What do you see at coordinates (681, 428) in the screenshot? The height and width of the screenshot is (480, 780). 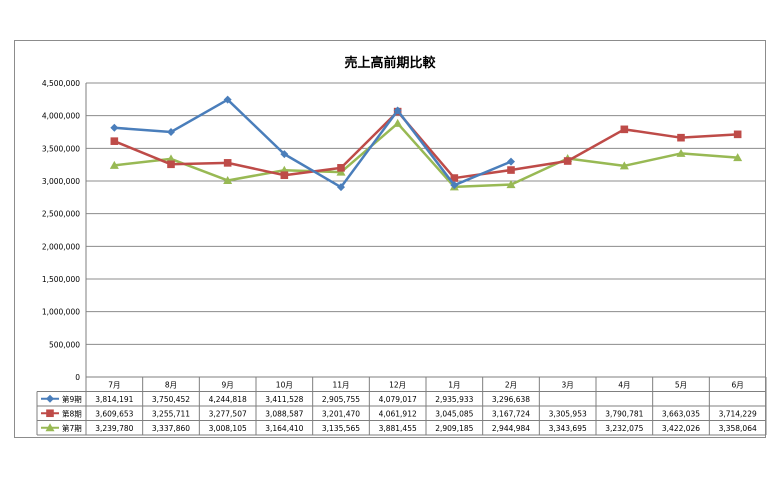 I see `data-label: 3,422,026` at bounding box center [681, 428].